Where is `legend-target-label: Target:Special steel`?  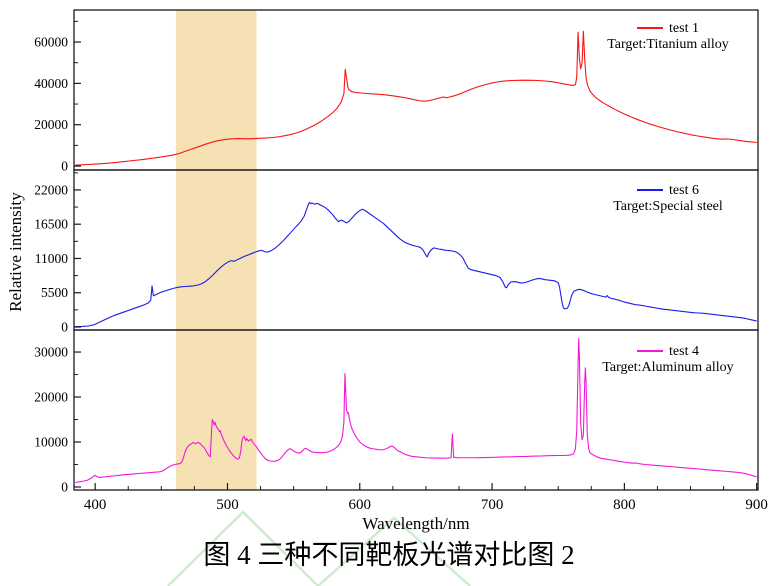
legend-target-label: Target:Special steel is located at coordinates (668, 206).